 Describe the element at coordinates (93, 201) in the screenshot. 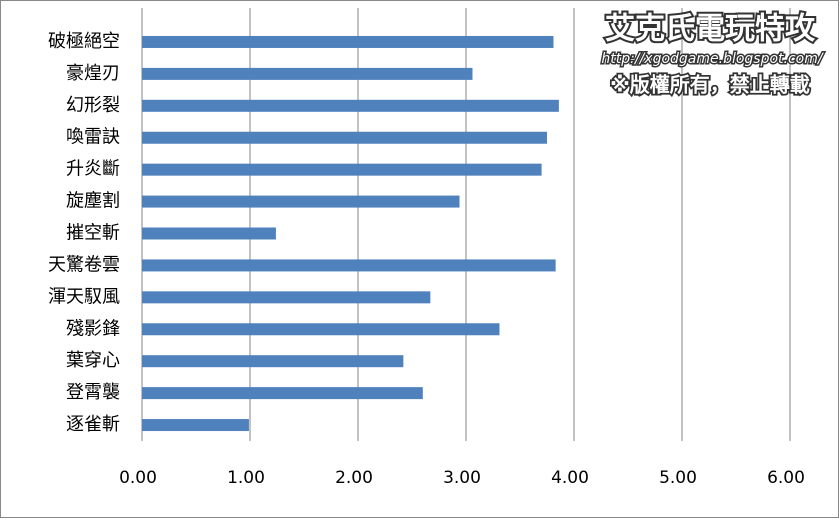

I see `y-tick-label: 旋塵割` at that location.